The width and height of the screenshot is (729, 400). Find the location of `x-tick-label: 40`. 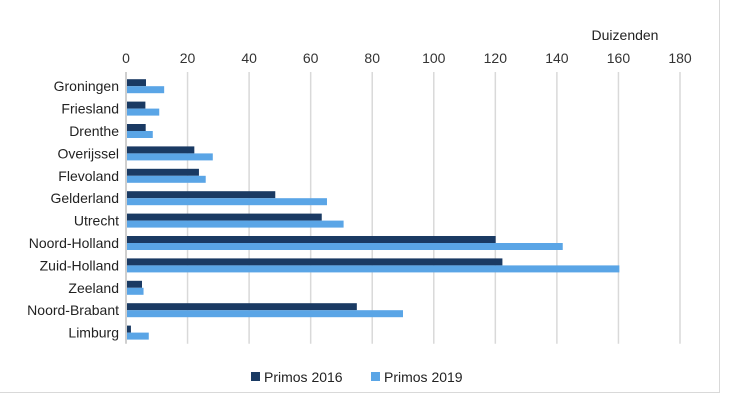

x-tick-label: 40 is located at coordinates (249, 58).